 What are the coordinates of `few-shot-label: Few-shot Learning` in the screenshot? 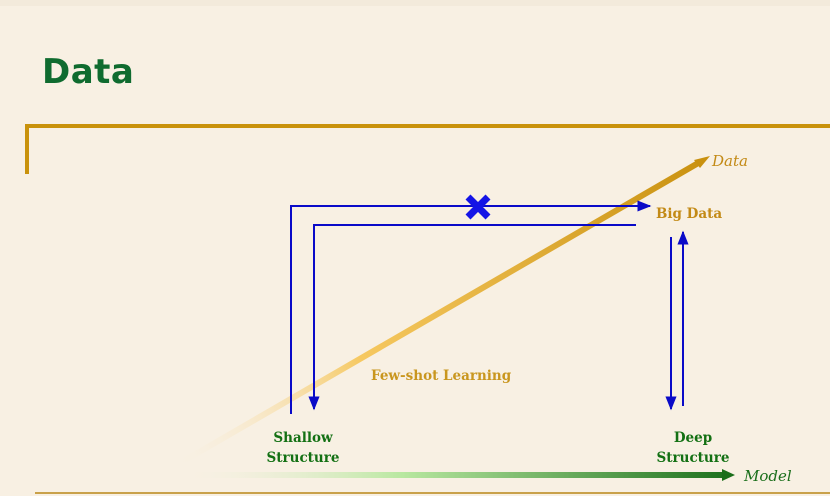 It's located at (441, 376).